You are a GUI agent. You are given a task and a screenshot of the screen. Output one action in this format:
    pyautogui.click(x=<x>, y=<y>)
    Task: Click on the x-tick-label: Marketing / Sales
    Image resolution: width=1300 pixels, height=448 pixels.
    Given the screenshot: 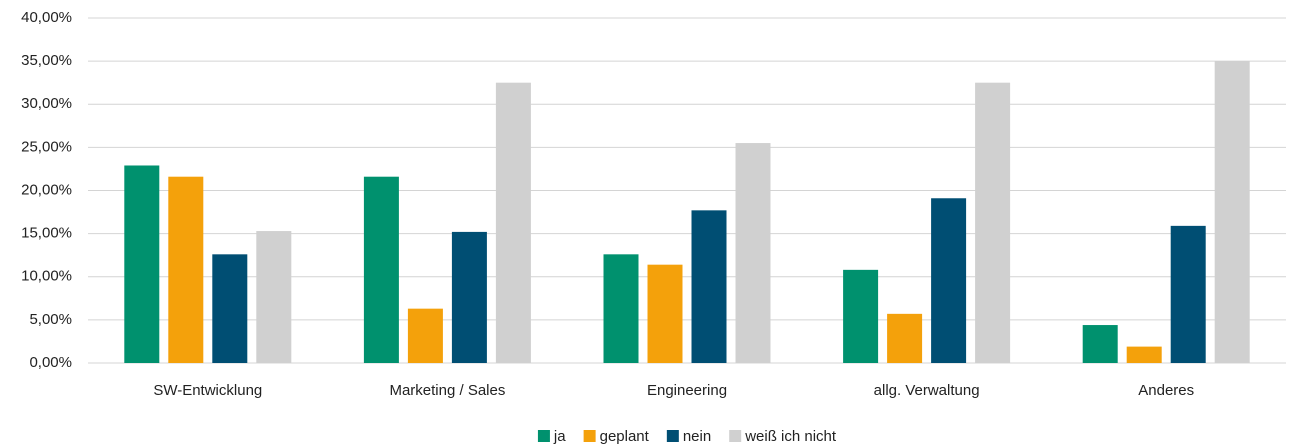 What is the action you would take?
    pyautogui.click(x=447, y=390)
    